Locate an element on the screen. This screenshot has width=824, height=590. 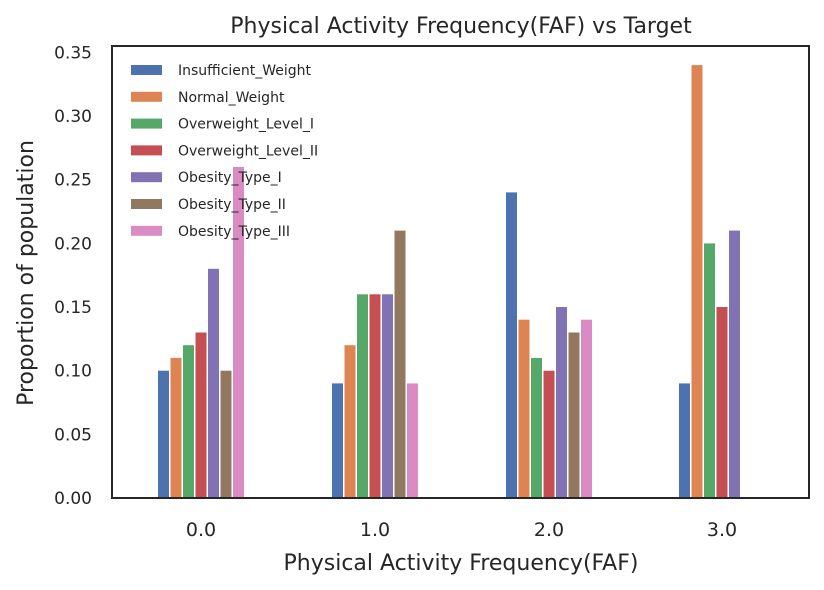
bar-overweight-level-i-0.0 is located at coordinates (188, 421).